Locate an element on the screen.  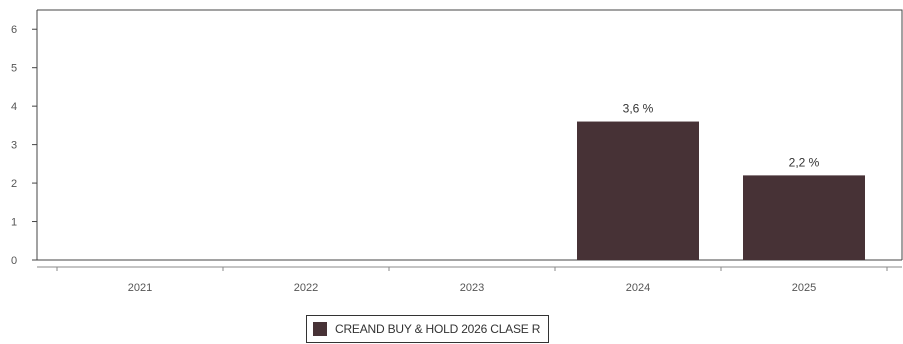
legend-swatch is located at coordinates (320, 329).